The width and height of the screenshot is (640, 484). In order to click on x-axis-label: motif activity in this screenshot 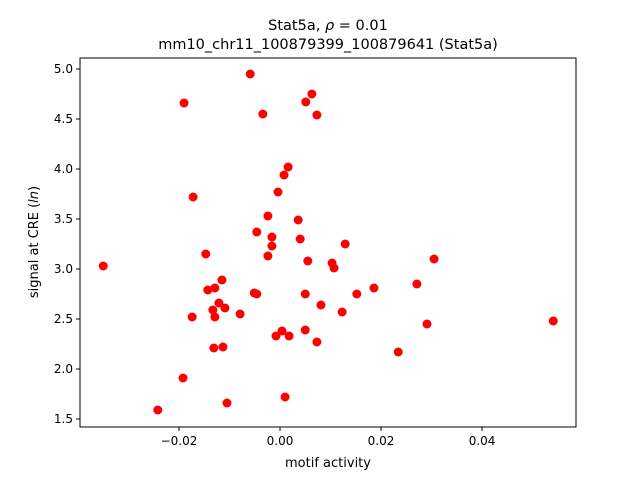, I will do `click(328, 463)`.